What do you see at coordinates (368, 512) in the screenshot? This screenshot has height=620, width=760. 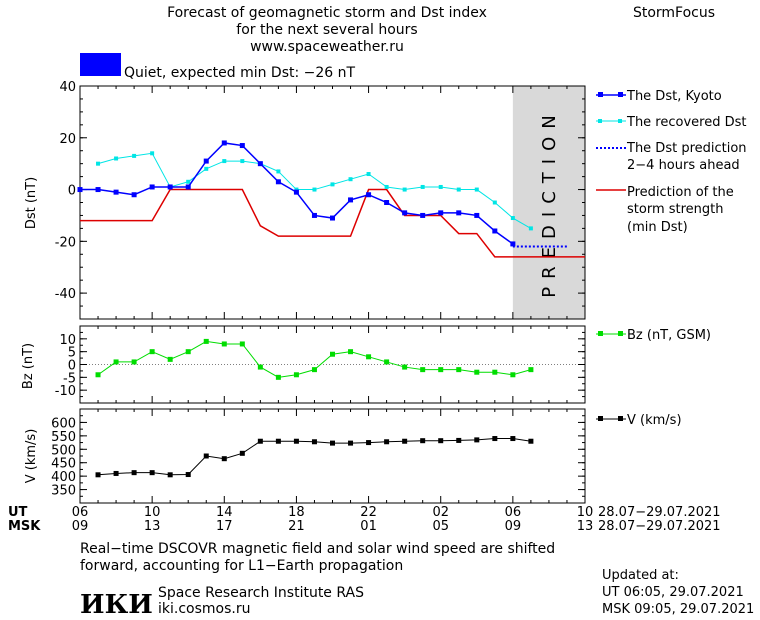 I see `ut-tick-label: 22` at bounding box center [368, 512].